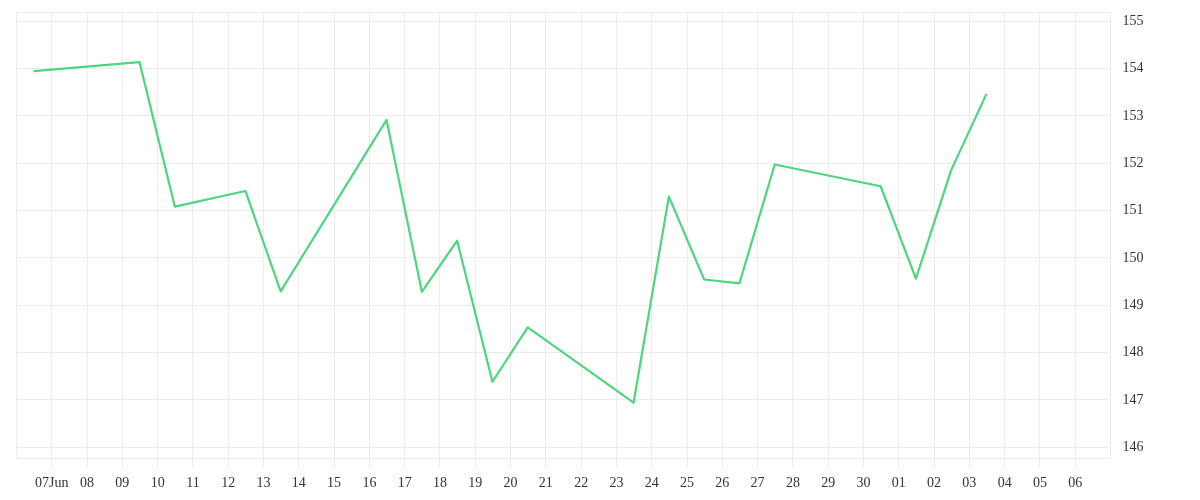  Describe the element at coordinates (228, 482) in the screenshot. I see `x-tick-label: 12` at that location.